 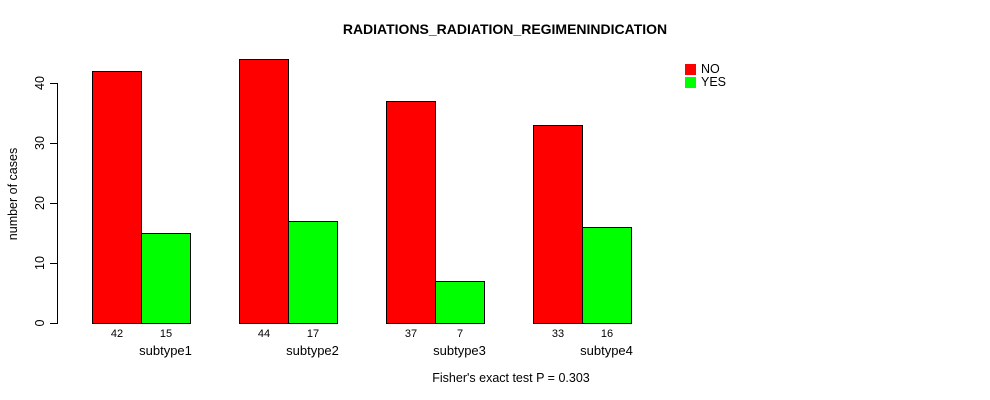 I want to click on bar-yes-subtype2, so click(x=313, y=272).